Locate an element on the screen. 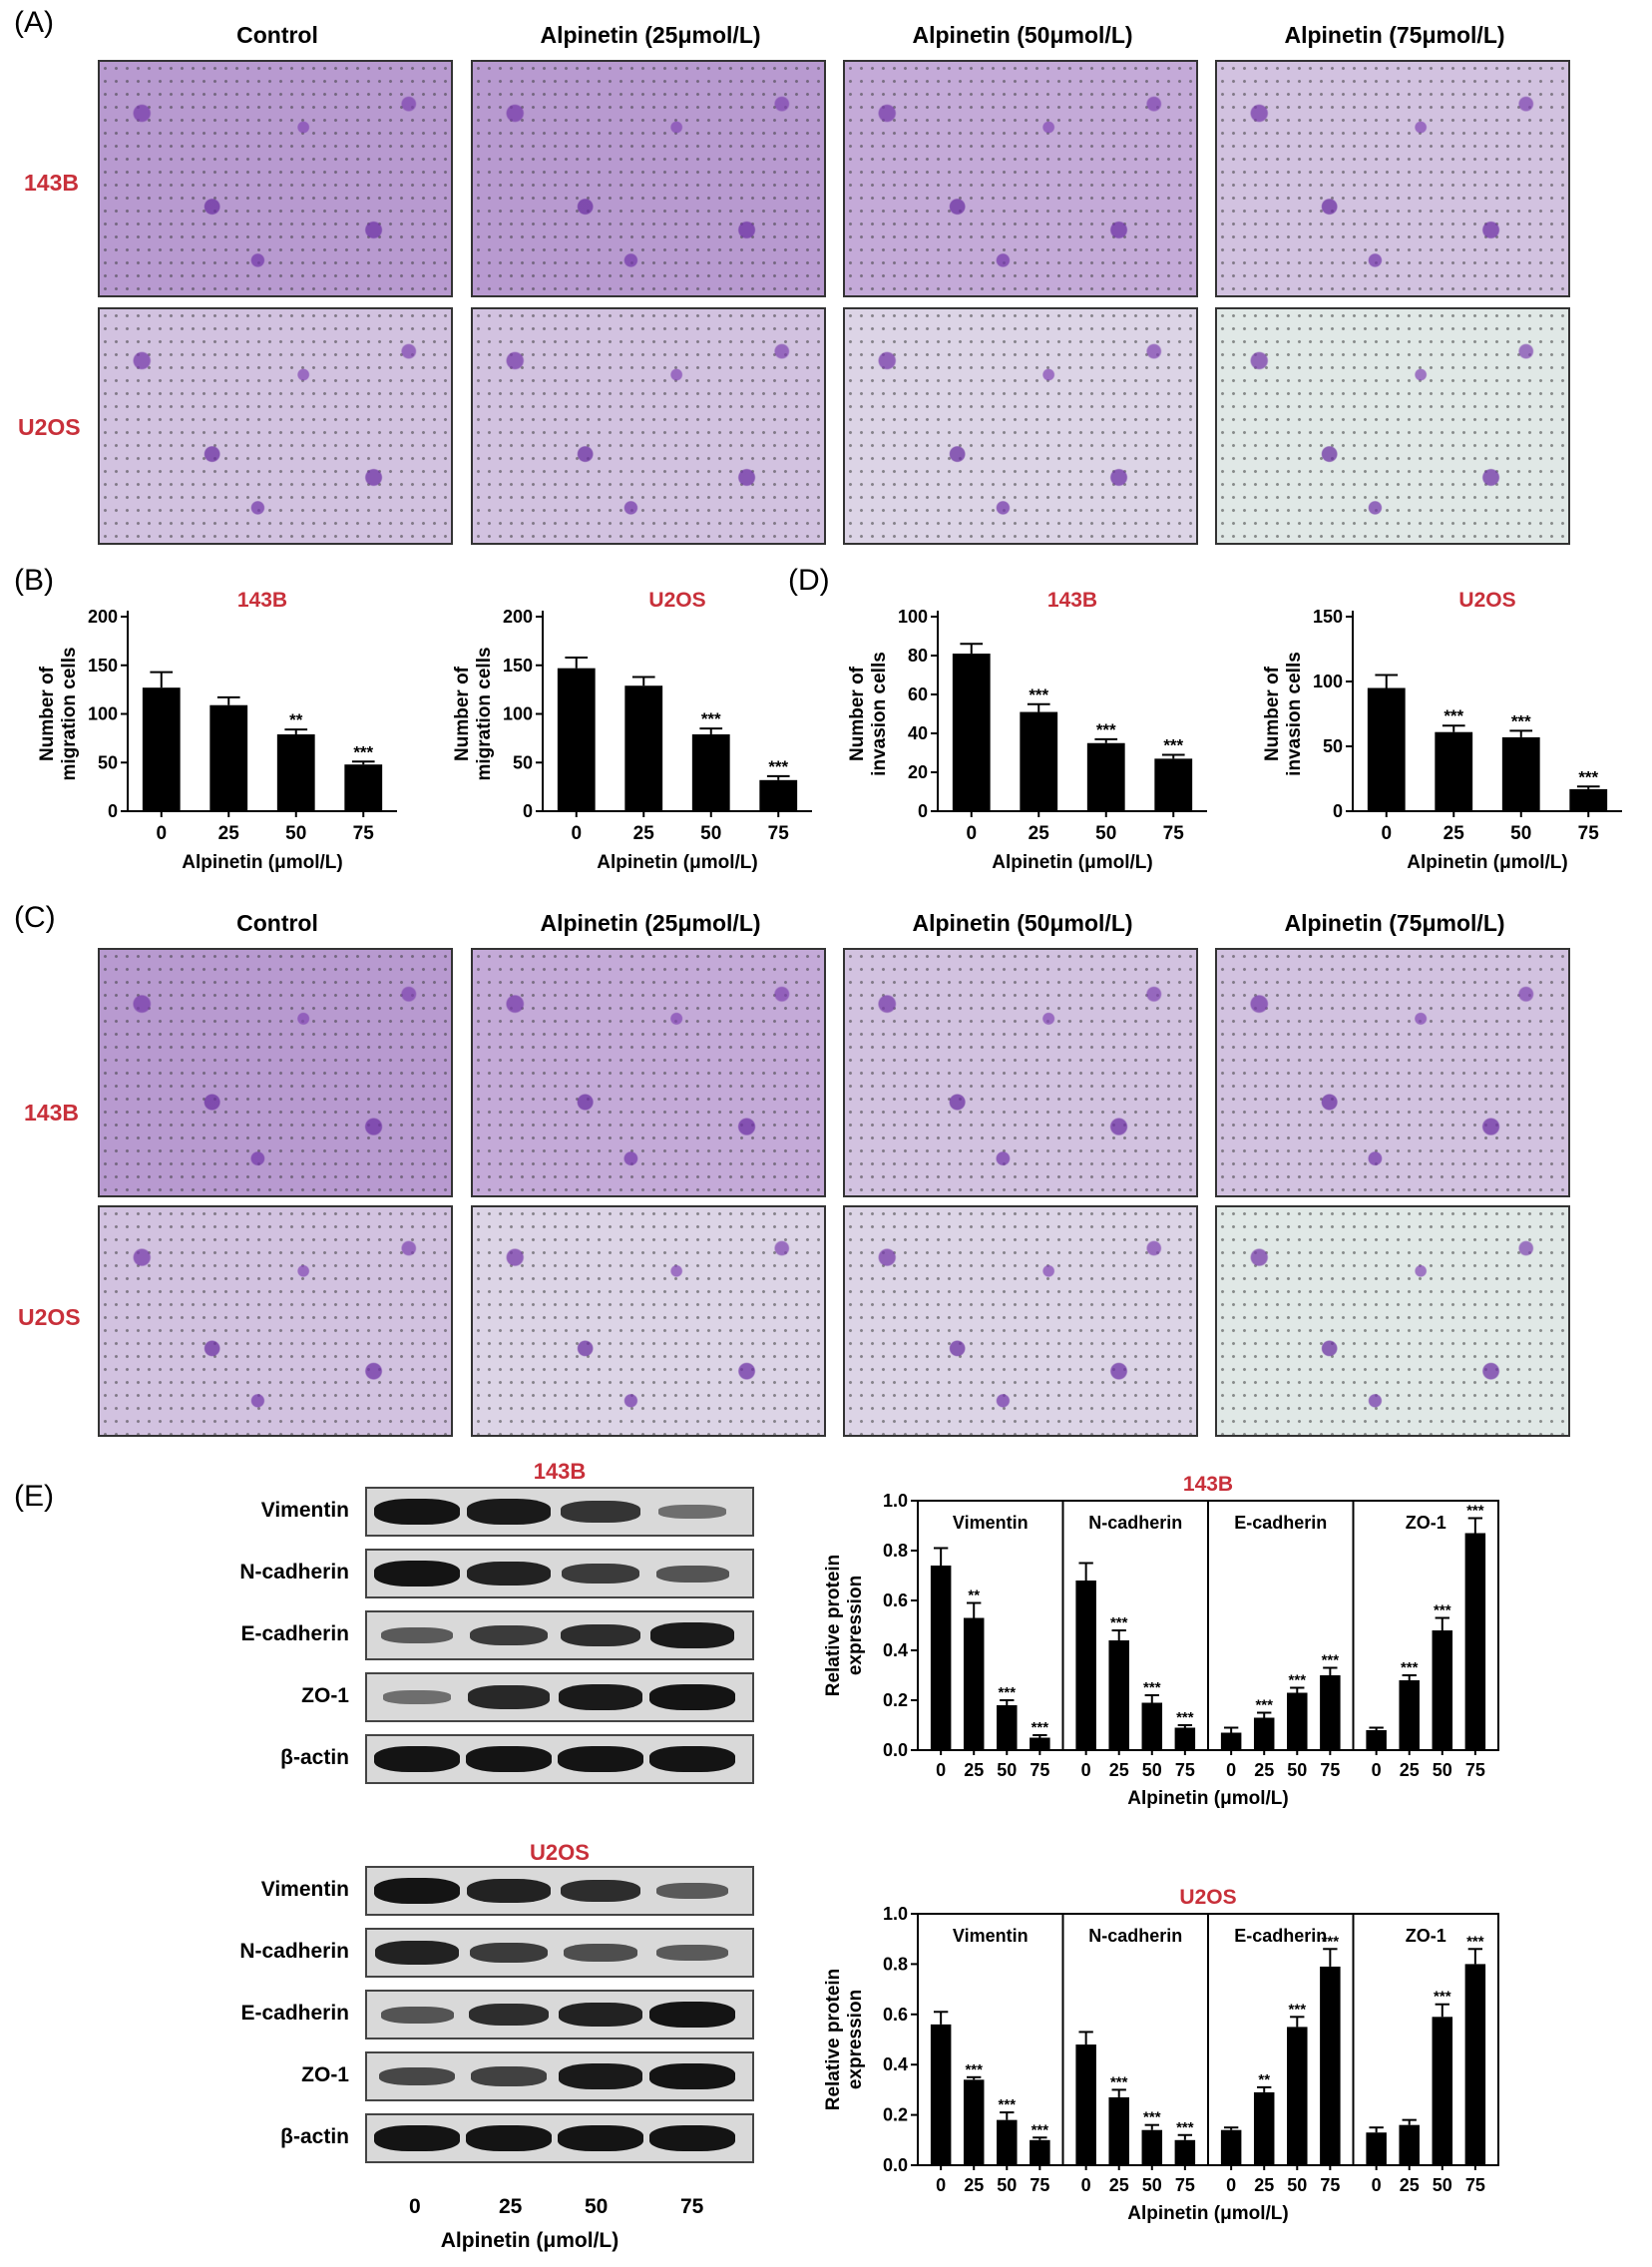 This screenshot has width=1652, height=2267. blot-xlabel: Alpinetin (μmol/L) is located at coordinates (530, 2240).